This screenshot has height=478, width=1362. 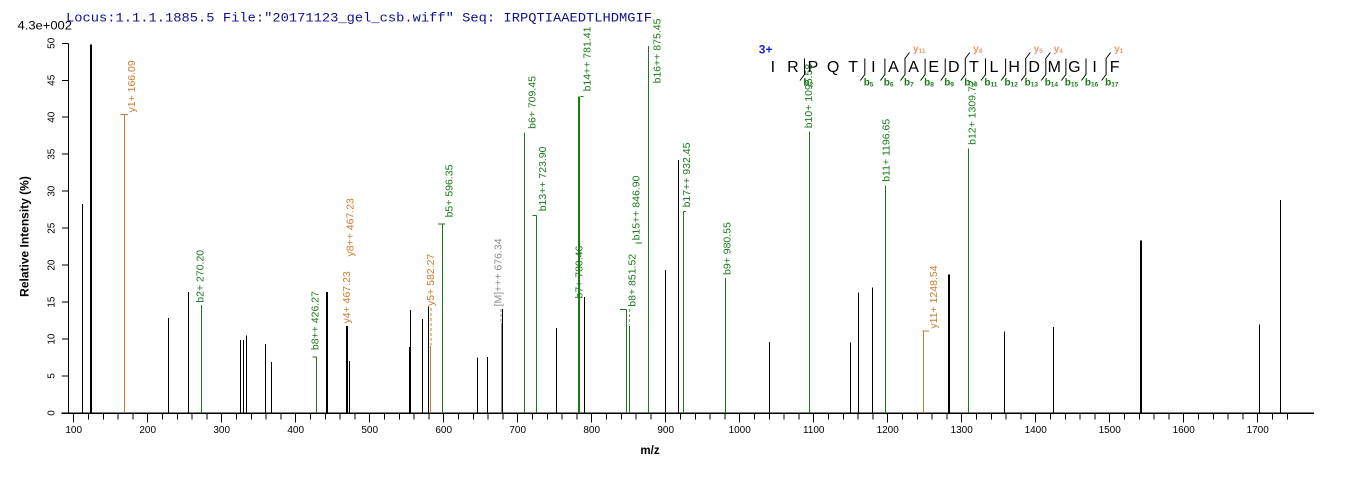 I want to click on svg-text: y4, so click(x=1059, y=49).